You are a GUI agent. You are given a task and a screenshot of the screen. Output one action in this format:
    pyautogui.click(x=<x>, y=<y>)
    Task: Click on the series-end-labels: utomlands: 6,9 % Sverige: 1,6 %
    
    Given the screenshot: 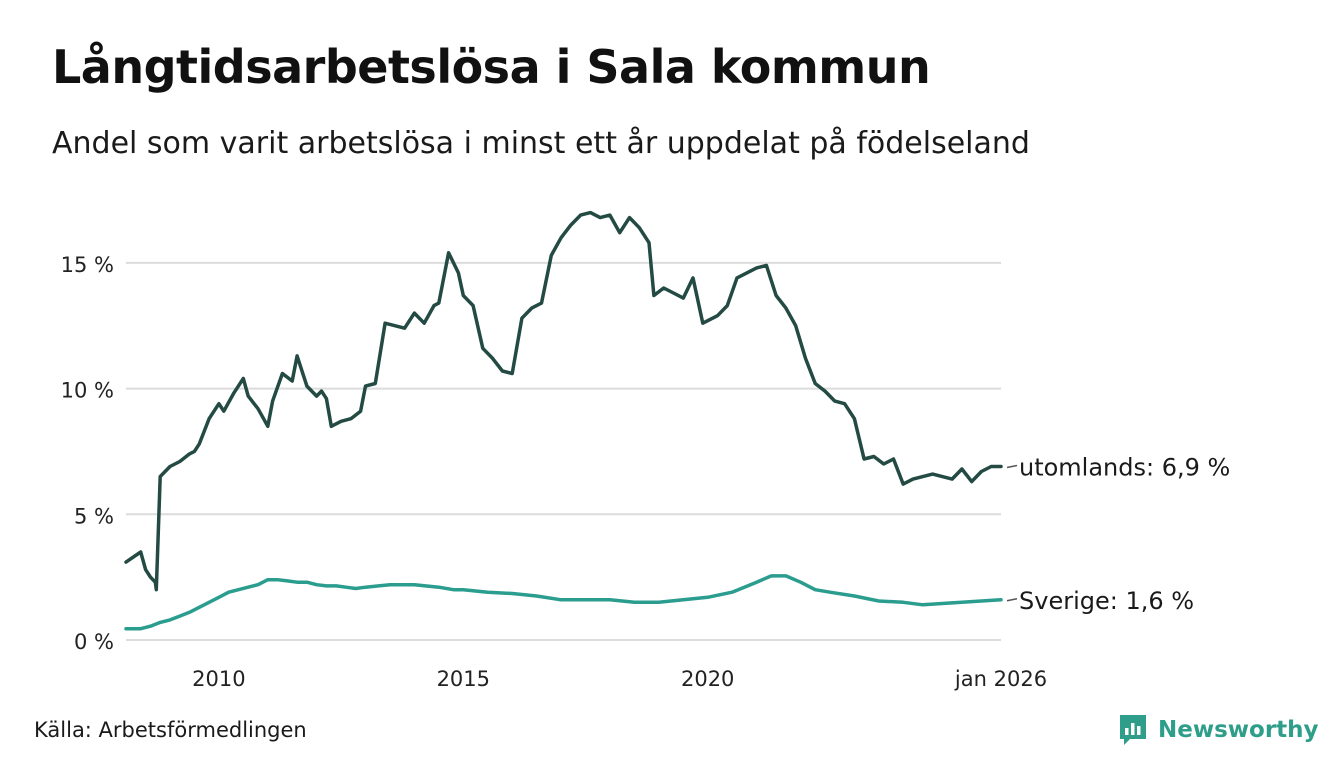 What is the action you would take?
    pyautogui.click(x=1118, y=534)
    